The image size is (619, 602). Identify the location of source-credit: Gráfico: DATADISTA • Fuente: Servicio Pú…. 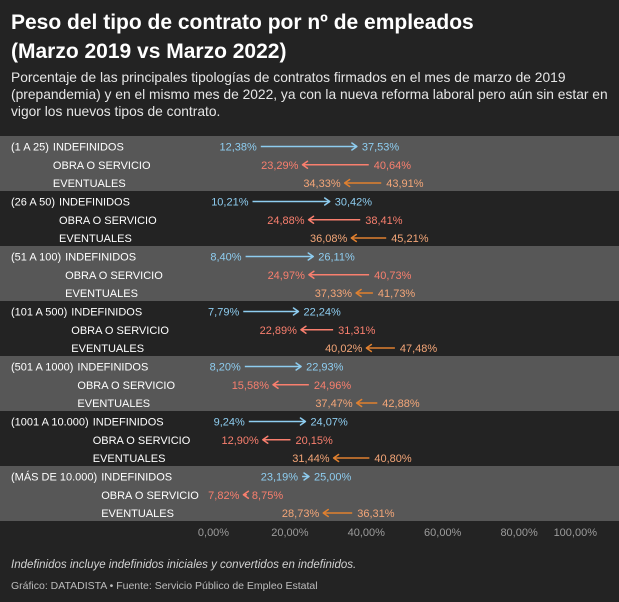
(164, 586).